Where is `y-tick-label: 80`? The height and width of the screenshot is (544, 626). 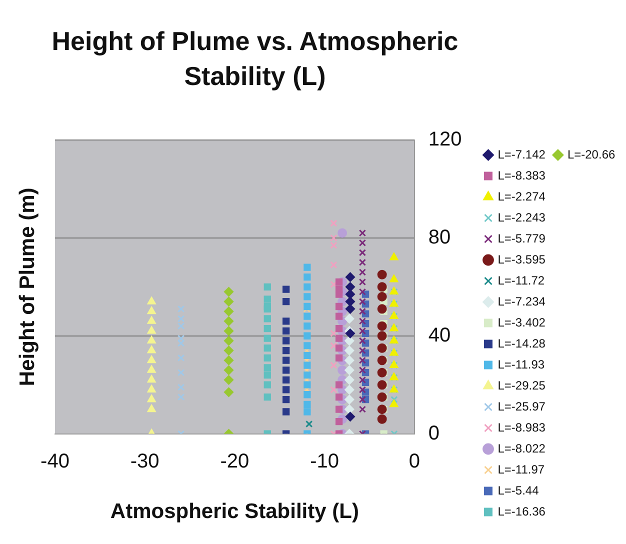 y-tick-label: 80 is located at coordinates (439, 237).